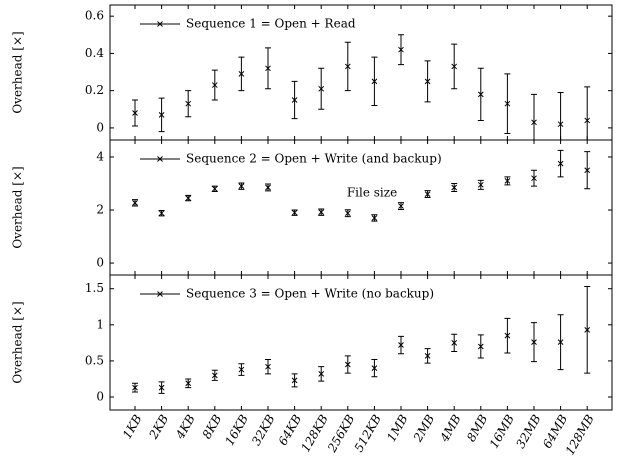  What do you see at coordinates (212, 426) in the screenshot?
I see `x-tick-label: 8KB` at bounding box center [212, 426].